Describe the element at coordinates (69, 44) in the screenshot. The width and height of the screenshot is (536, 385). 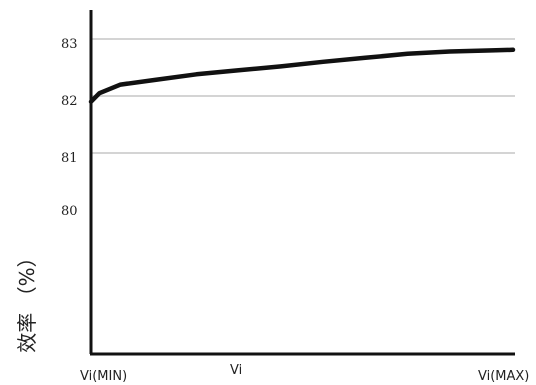
I see `y-tick-label-83: 83` at that location.